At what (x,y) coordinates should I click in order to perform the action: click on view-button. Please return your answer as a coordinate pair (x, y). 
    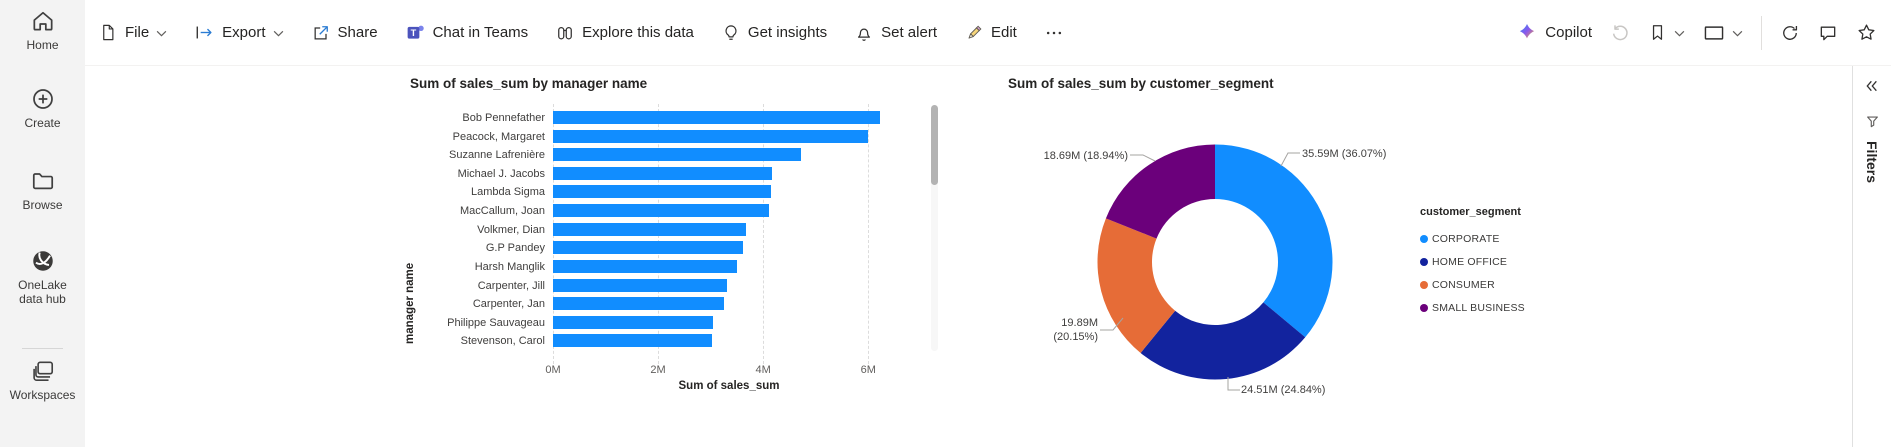
    Looking at the image, I should click on (1723, 33).